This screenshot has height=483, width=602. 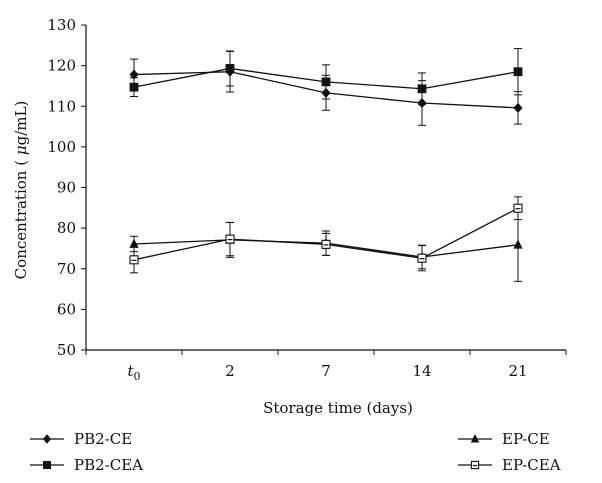 I want to click on legend-label: EP-CEA, so click(x=531, y=465).